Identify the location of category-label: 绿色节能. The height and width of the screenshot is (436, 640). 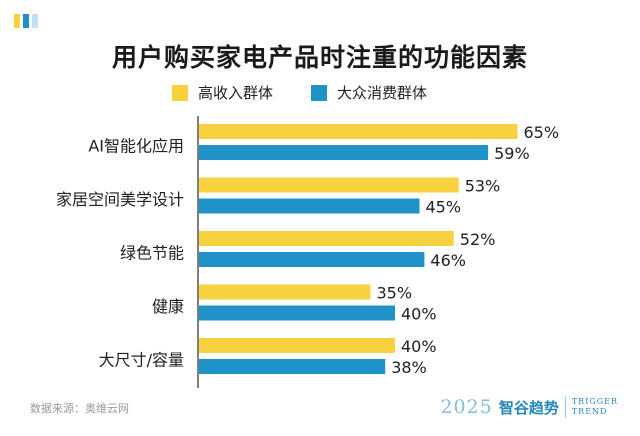
(152, 253).